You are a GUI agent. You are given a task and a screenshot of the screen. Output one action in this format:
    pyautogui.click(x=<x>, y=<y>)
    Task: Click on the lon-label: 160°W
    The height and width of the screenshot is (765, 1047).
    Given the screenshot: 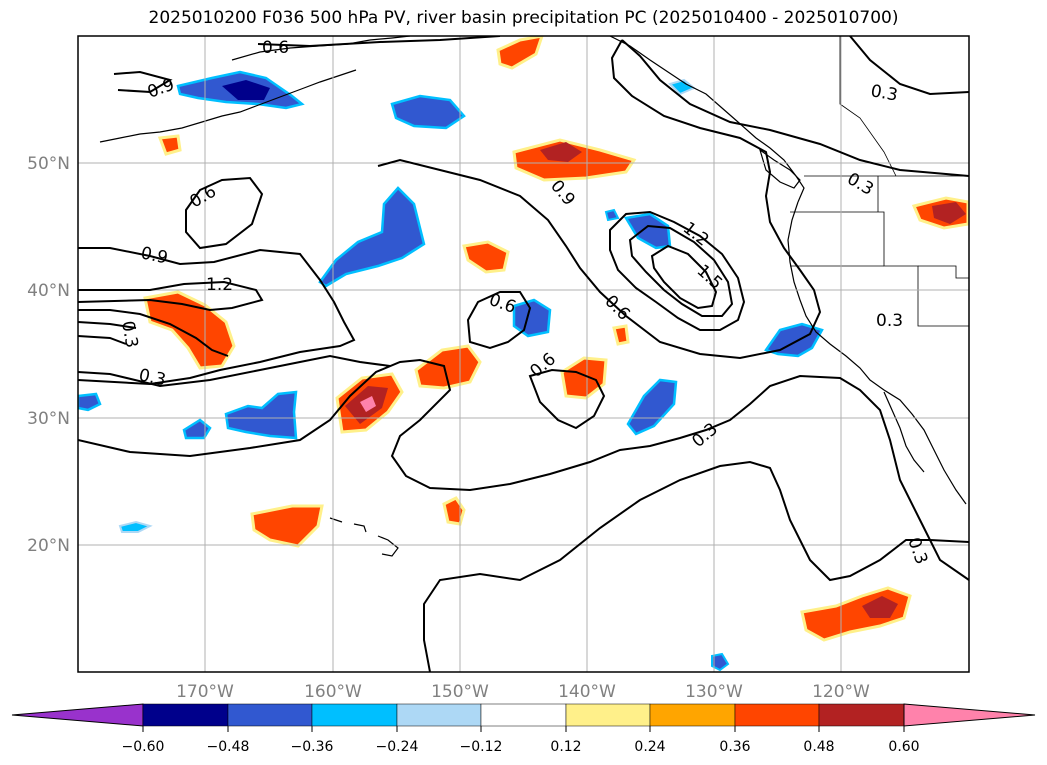 What is the action you would take?
    pyautogui.click(x=333, y=692)
    